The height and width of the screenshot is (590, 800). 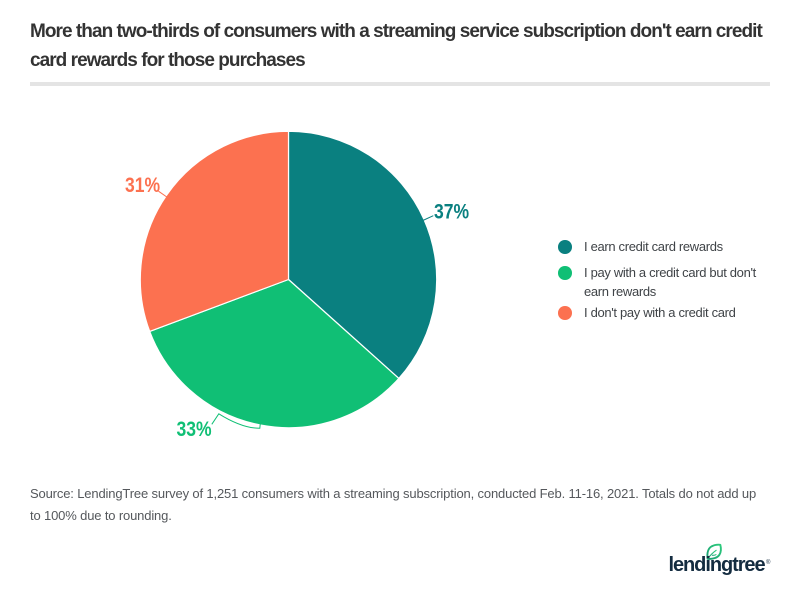 I want to click on svg-text: 37%, so click(x=451, y=212).